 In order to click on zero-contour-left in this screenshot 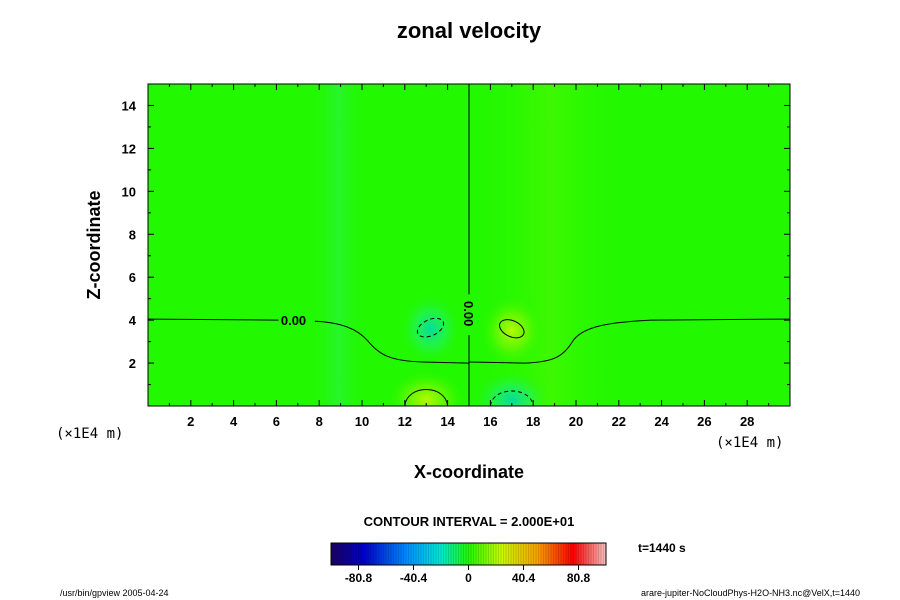, I will do `click(309, 341)`.